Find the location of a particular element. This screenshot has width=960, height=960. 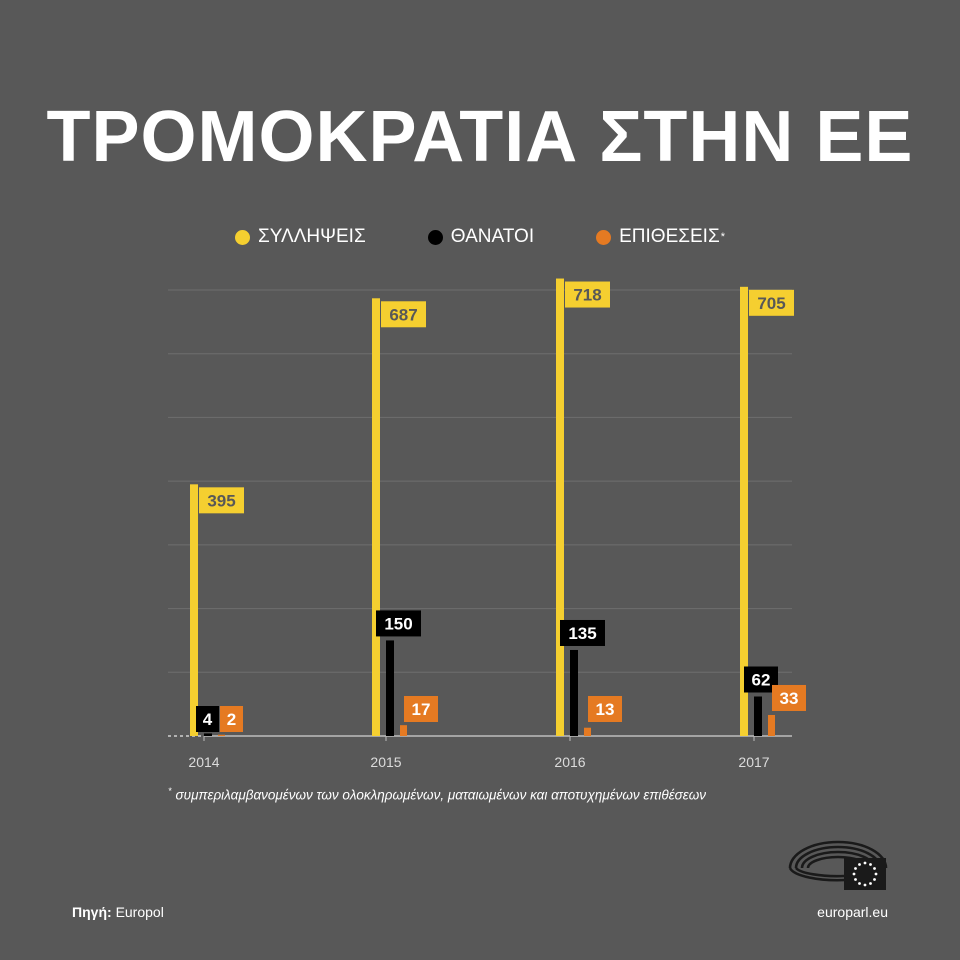

chart-legend: ΣΥΛΛΗΨΕΙΣ ΘΑΝΑΤΟΙ ΕΠΙΘΕΣΕΙΣ * is located at coordinates (480, 237).